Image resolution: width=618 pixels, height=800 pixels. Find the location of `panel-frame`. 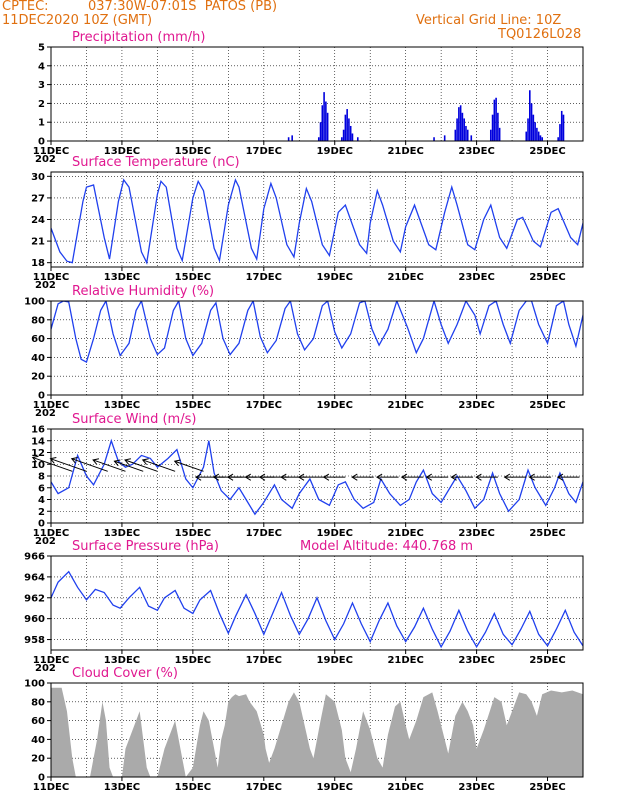

panel-frame is located at coordinates (317, 348).